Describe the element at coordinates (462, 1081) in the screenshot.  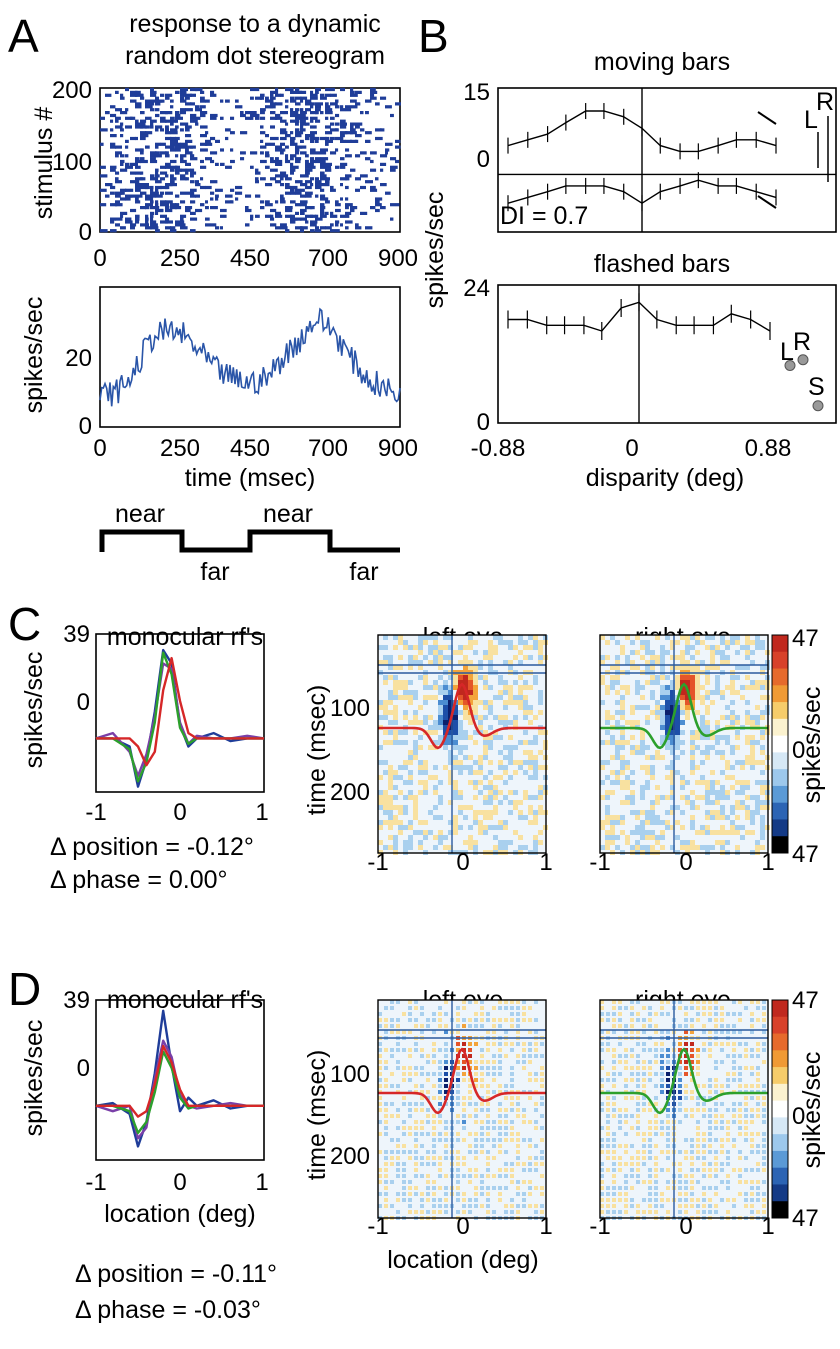
I see `d-left-profile-curve` at that location.